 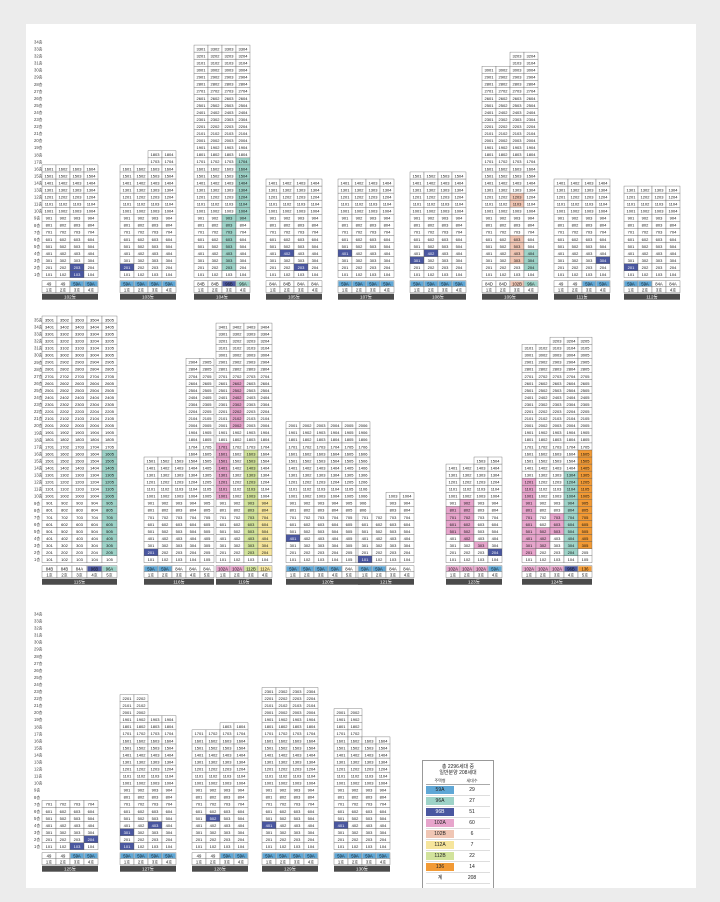 I want to click on unit-number: 2202, so click(x=142, y=698).